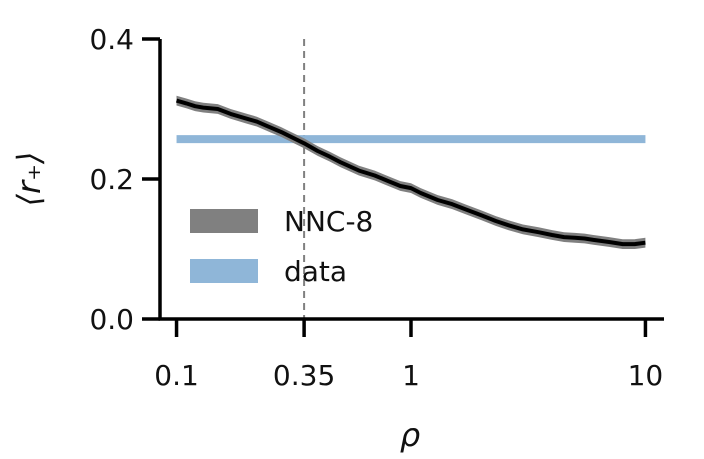 The height and width of the screenshot is (459, 704). What do you see at coordinates (410, 435) in the screenshot?
I see `x-axis-label: ρ` at bounding box center [410, 435].